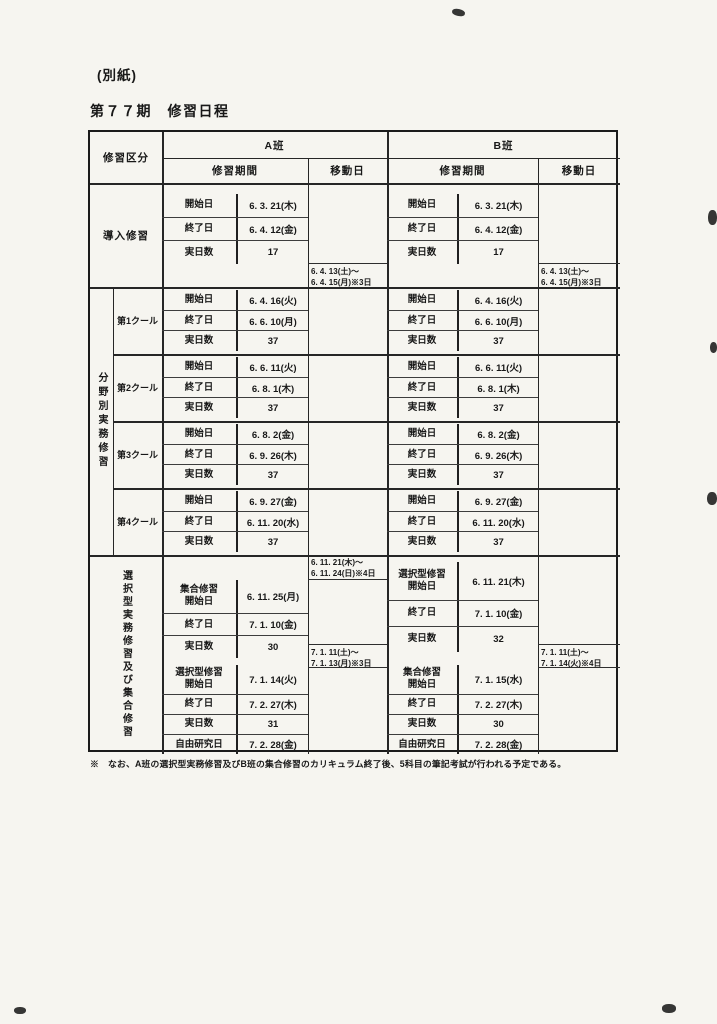  I want to click on cours-label-3: 第3クール, so click(137, 455).